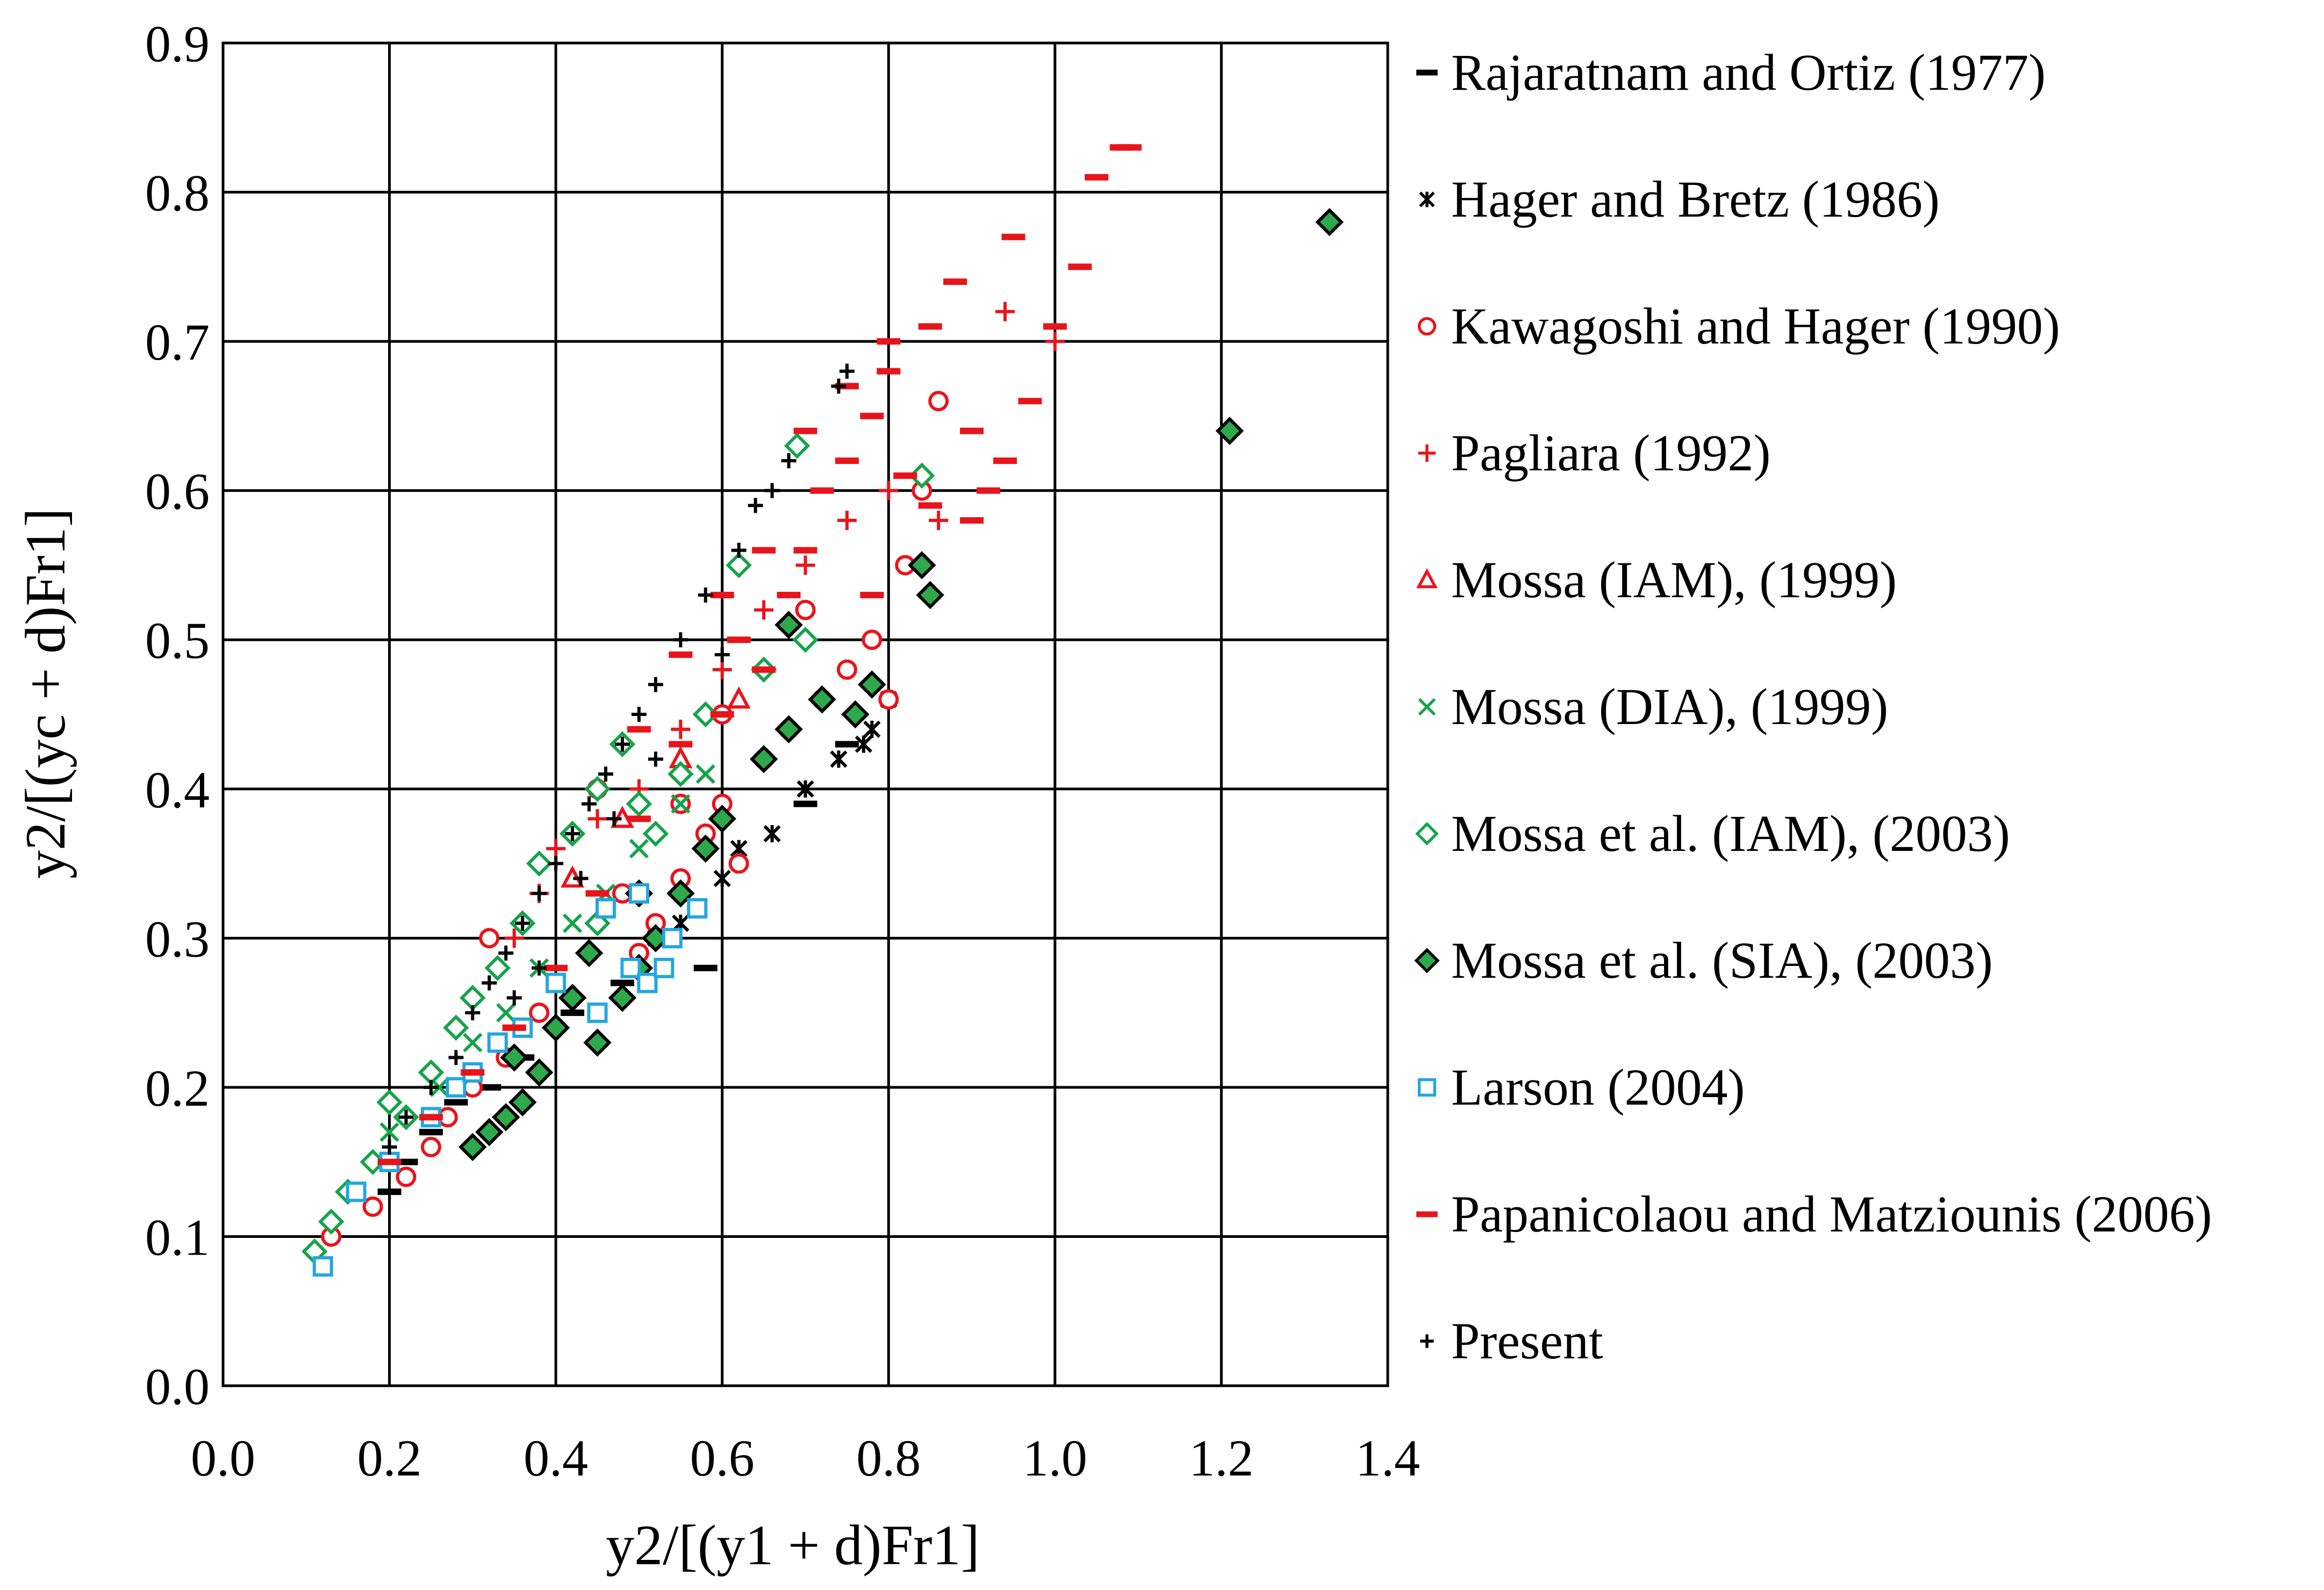  What do you see at coordinates (888, 1458) in the screenshot?
I see `x-tick-label: 0.8` at bounding box center [888, 1458].